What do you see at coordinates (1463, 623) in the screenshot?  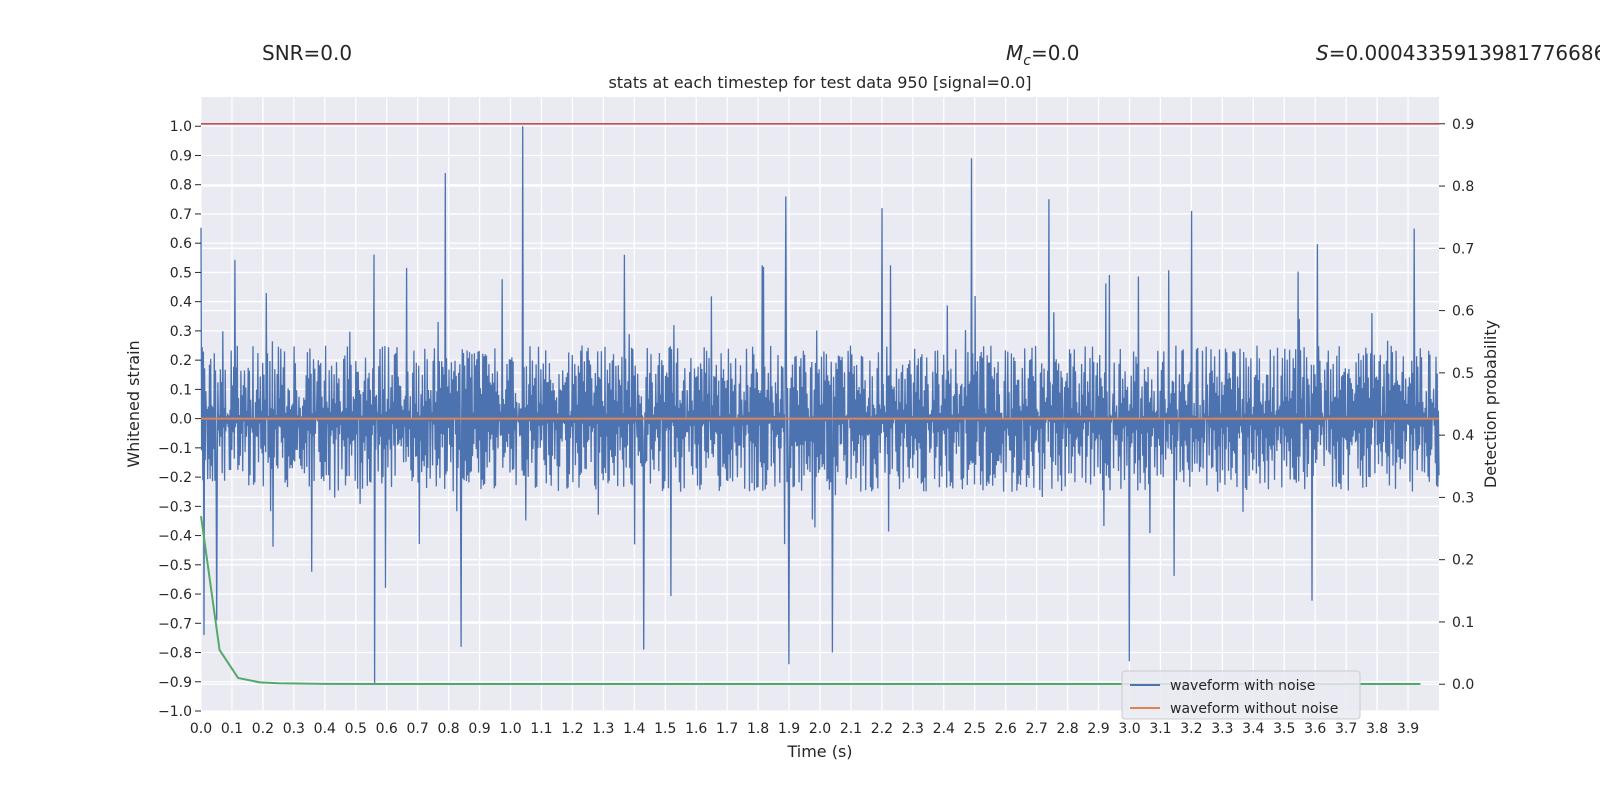 I see `y2-tick-label: 0.1` at bounding box center [1463, 623].